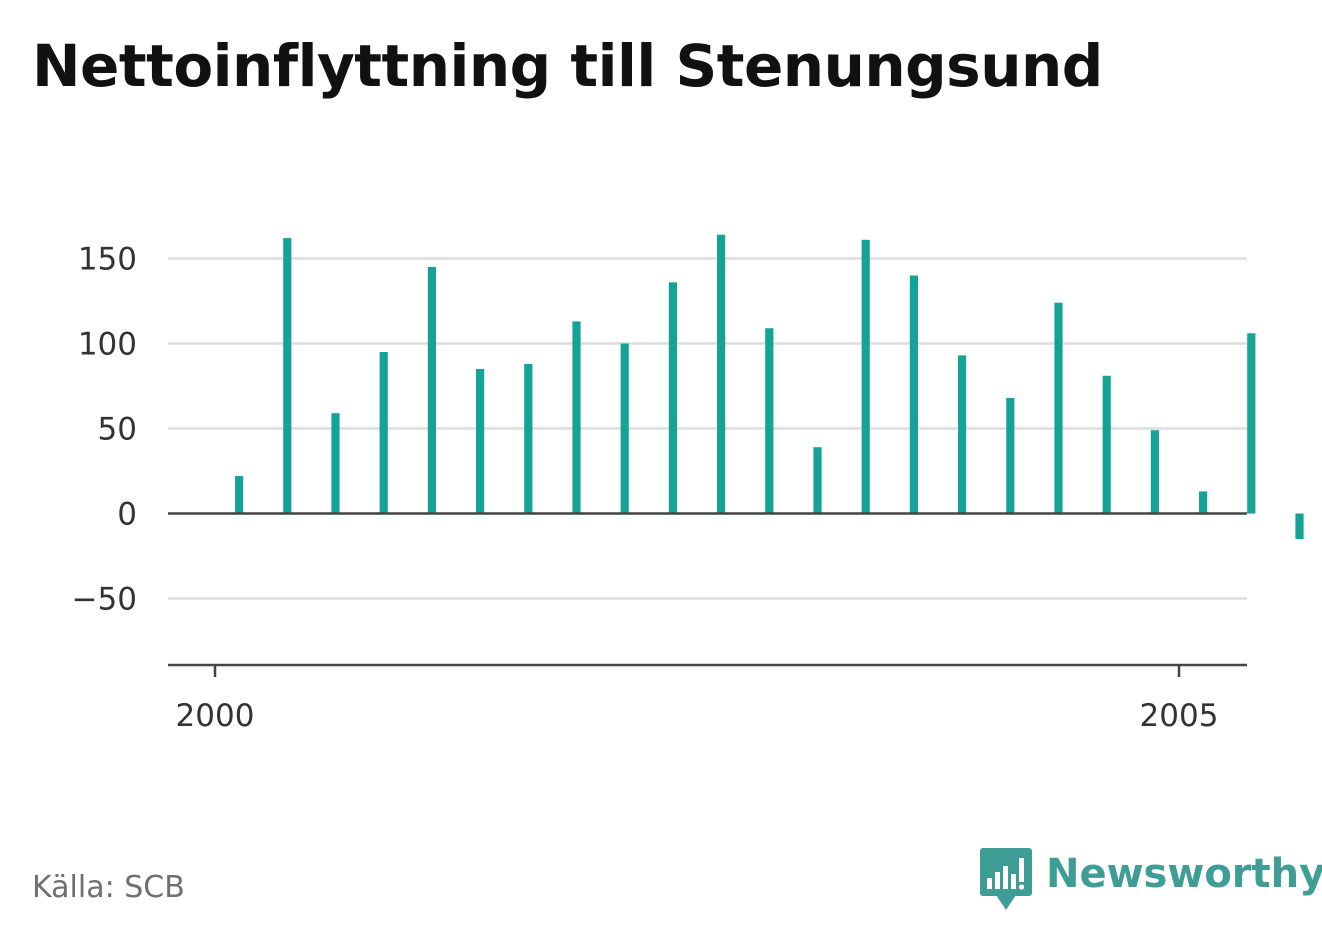 The height and width of the screenshot is (939, 1322). Describe the element at coordinates (707, 594) in the screenshot. I see `axes` at that location.